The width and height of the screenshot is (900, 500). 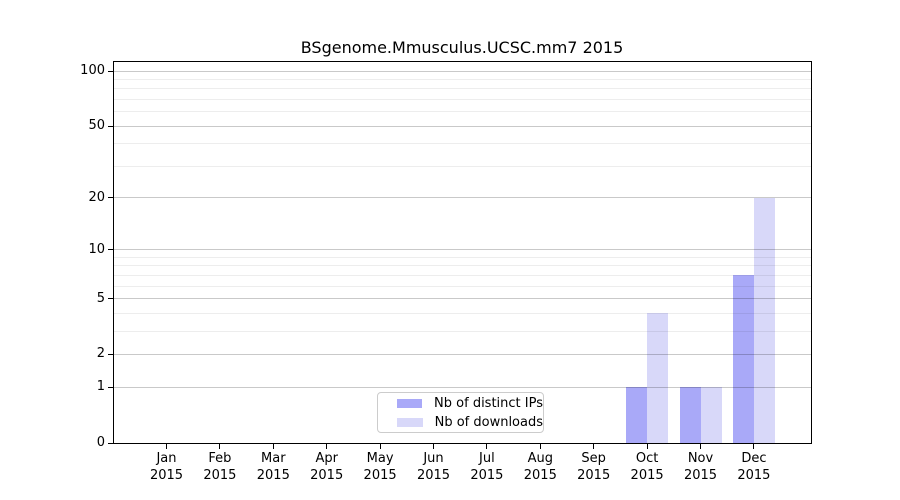 I want to click on x-tick-label-may: May 2015, so click(x=380, y=467).